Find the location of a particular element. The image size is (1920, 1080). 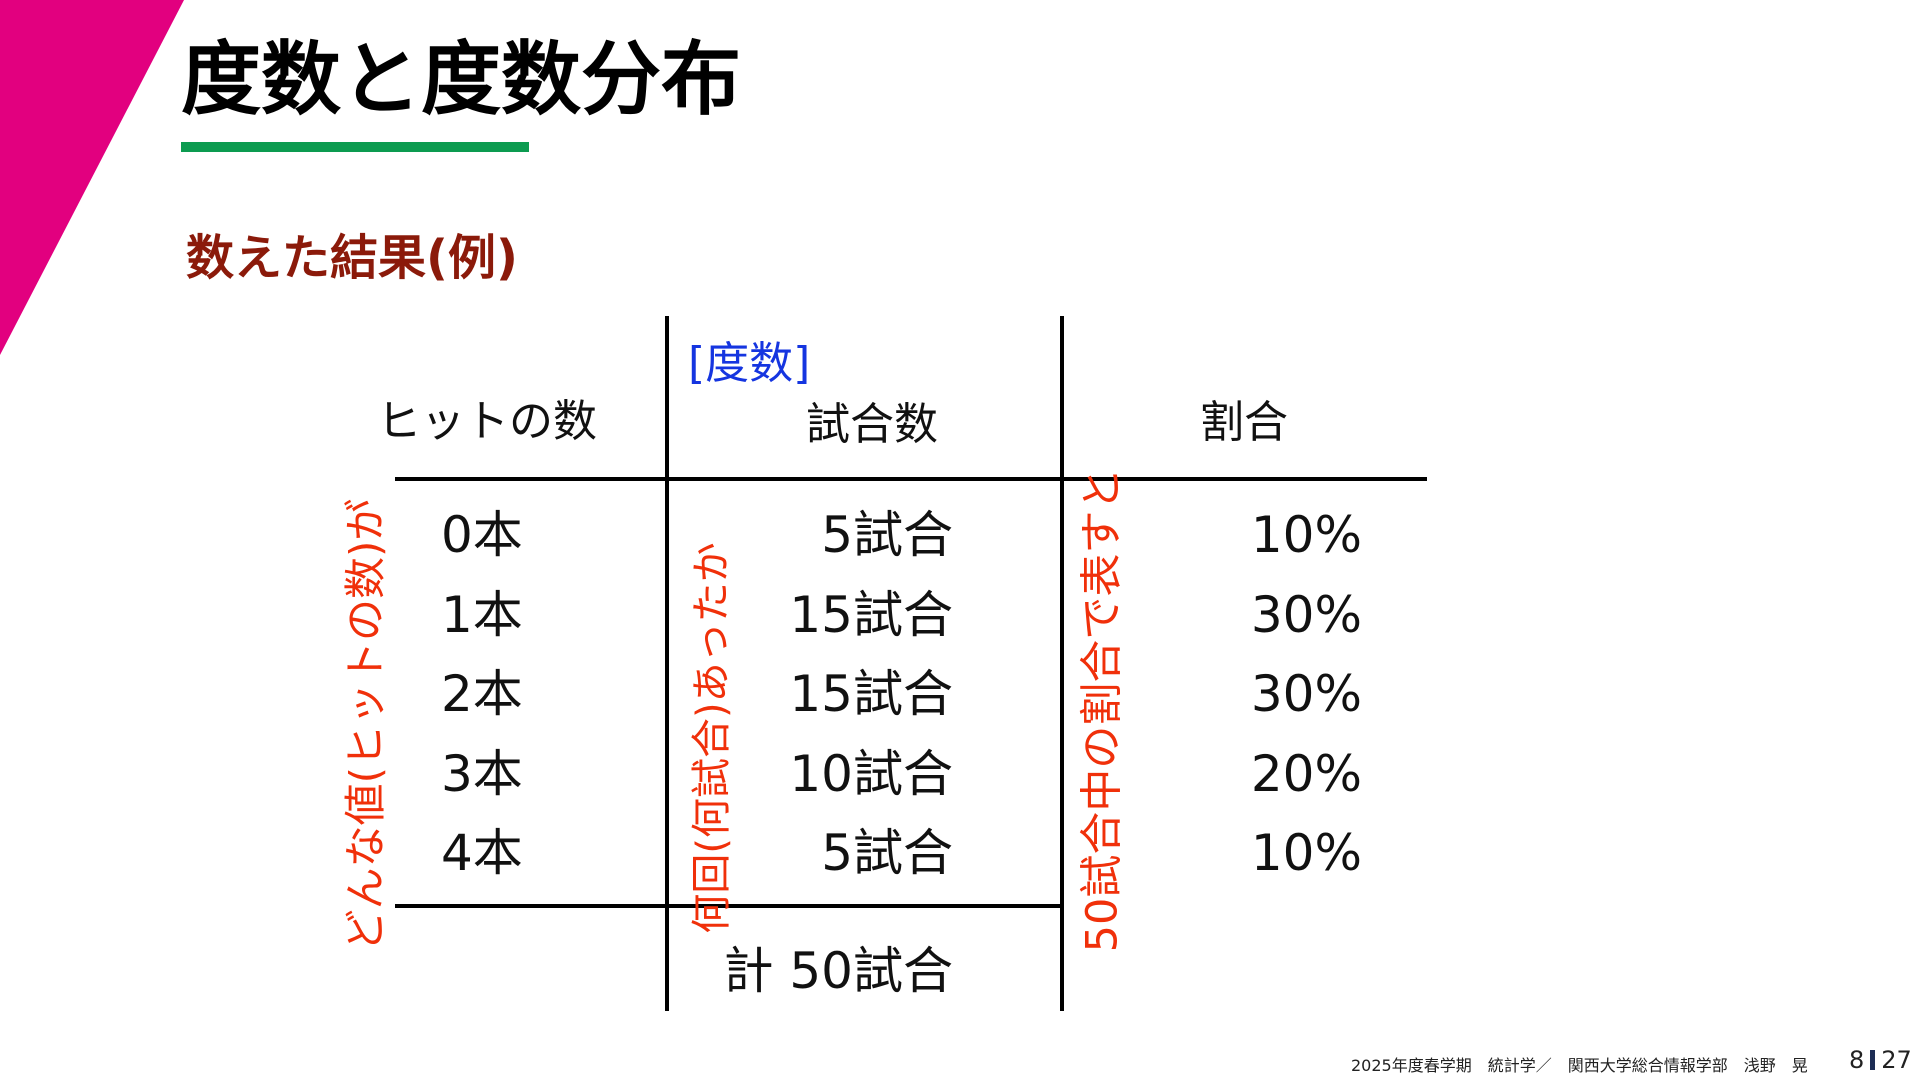

row-2-ratio: 30% is located at coordinates (1306, 694).